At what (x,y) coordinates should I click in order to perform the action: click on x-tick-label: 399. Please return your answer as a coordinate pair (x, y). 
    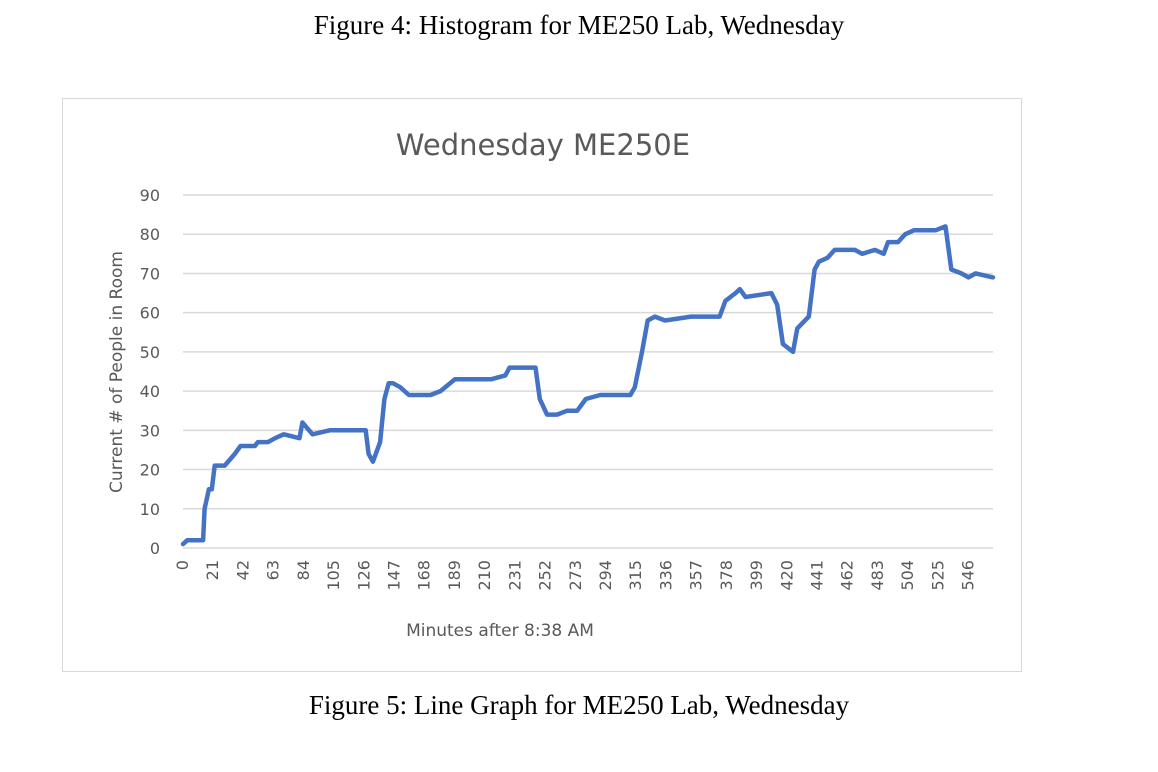
    Looking at the image, I should click on (756, 575).